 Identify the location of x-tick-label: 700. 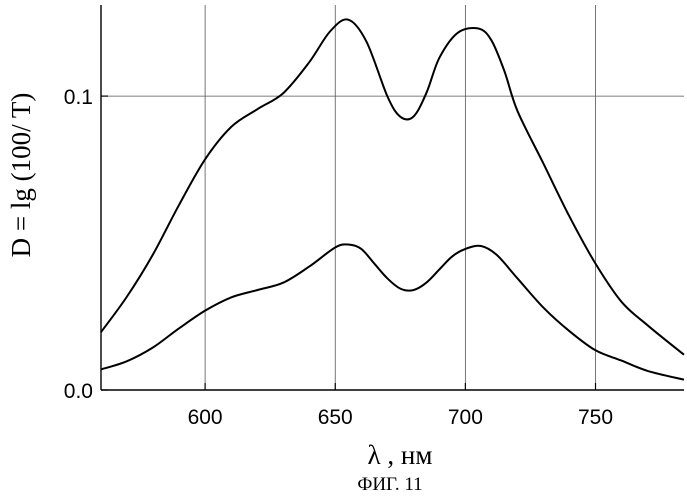
(465, 417).